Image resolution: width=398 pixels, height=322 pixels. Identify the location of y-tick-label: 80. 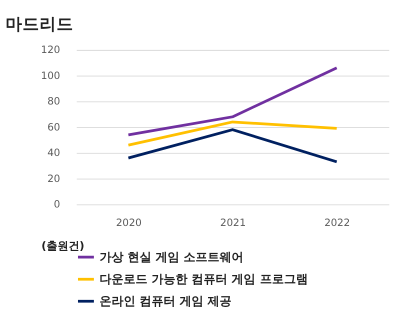
(53, 102).